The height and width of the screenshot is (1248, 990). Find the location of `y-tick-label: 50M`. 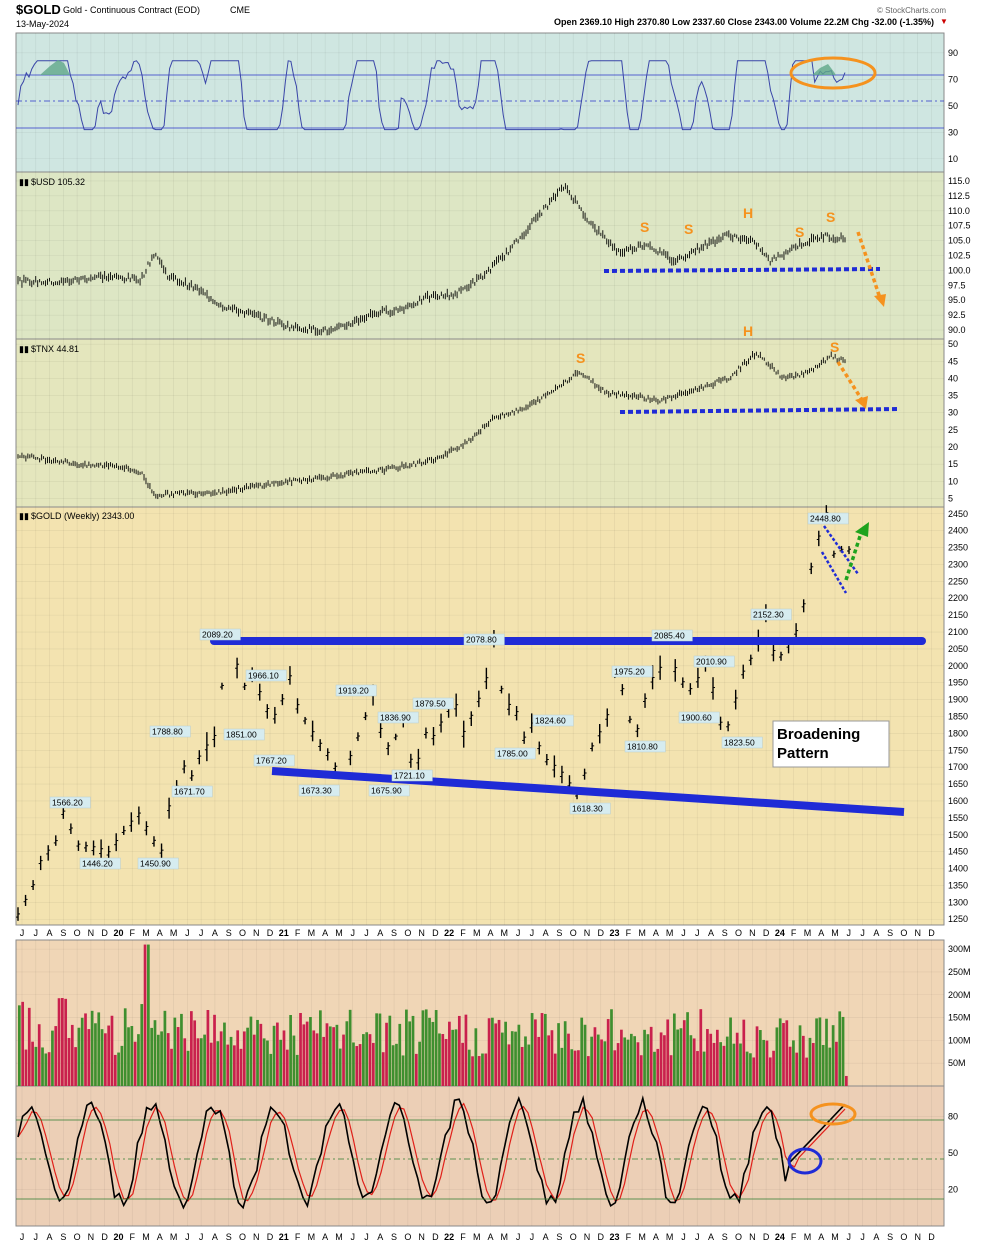

y-tick-label: 50M is located at coordinates (957, 1063).